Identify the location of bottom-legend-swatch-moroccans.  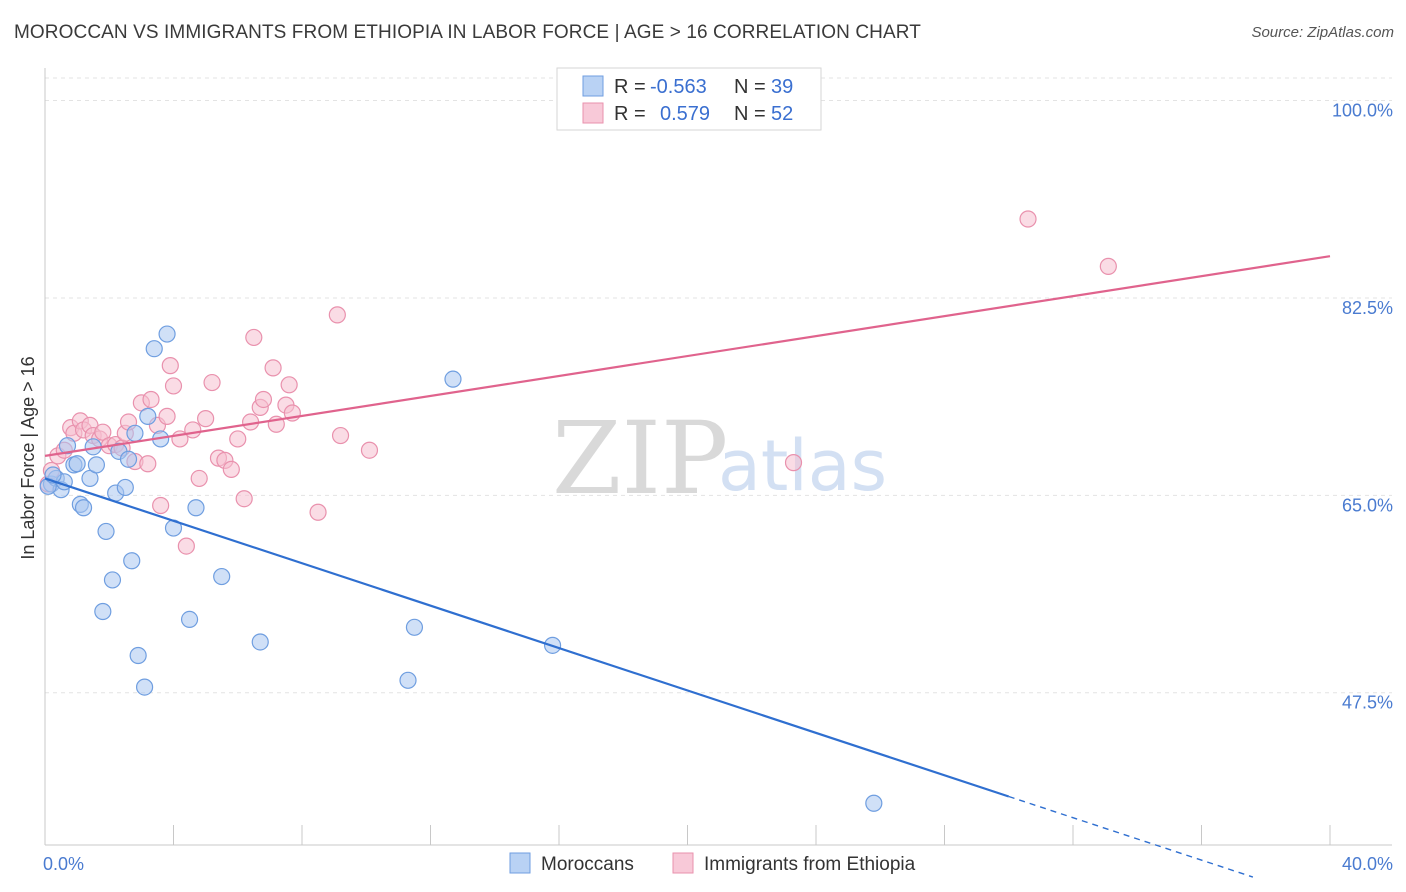
(520, 863).